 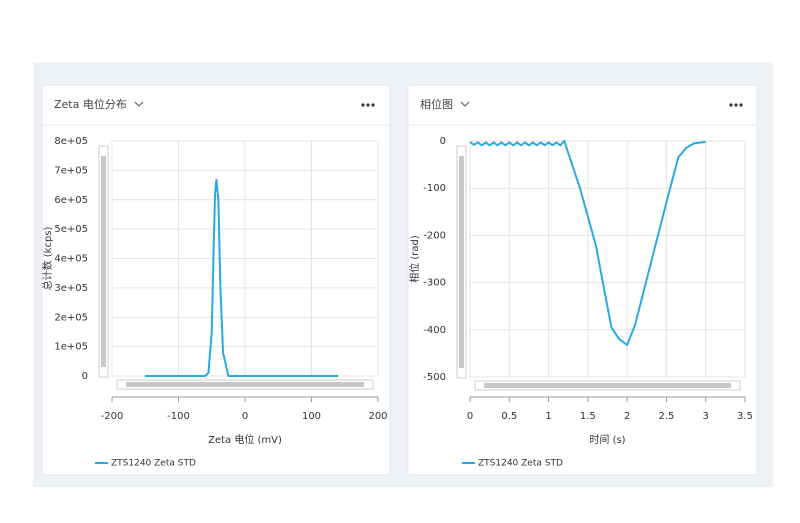 What do you see at coordinates (548, 416) in the screenshot?
I see `x-tick-label: 1` at bounding box center [548, 416].